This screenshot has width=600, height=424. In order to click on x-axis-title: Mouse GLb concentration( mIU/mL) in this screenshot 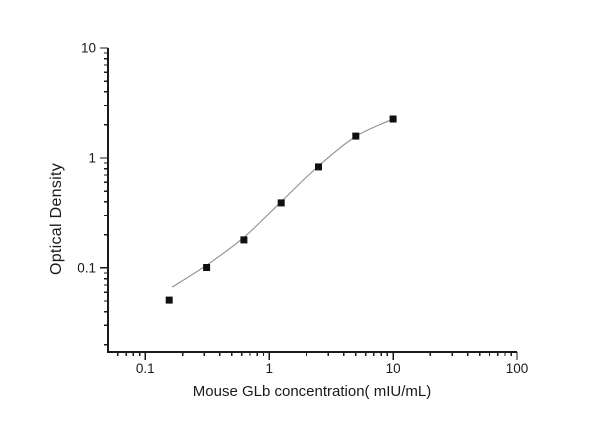, I will do `click(312, 391)`.